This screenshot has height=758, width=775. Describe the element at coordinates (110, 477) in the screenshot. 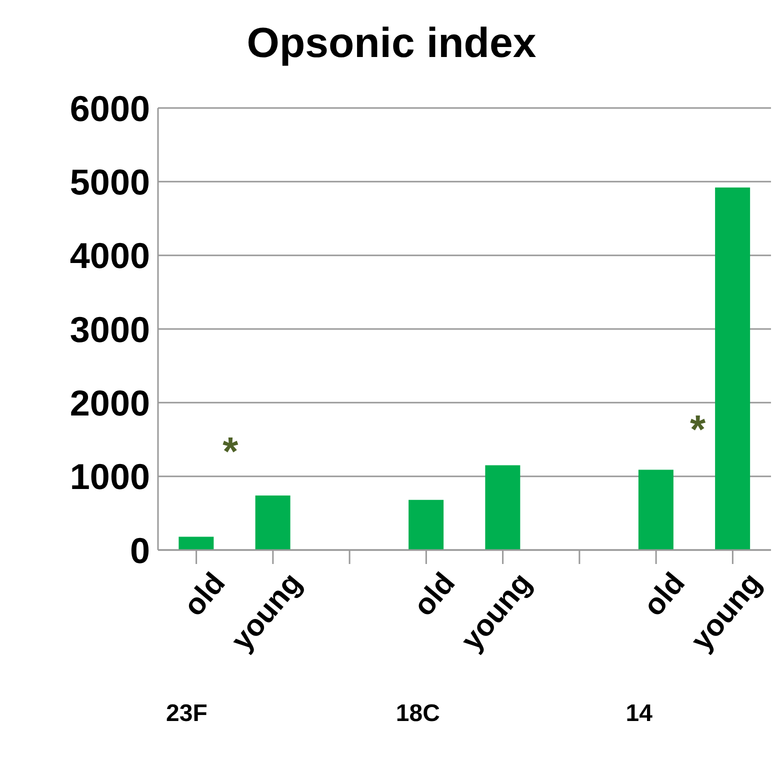

I see `y-tick-label: 1000` at that location.